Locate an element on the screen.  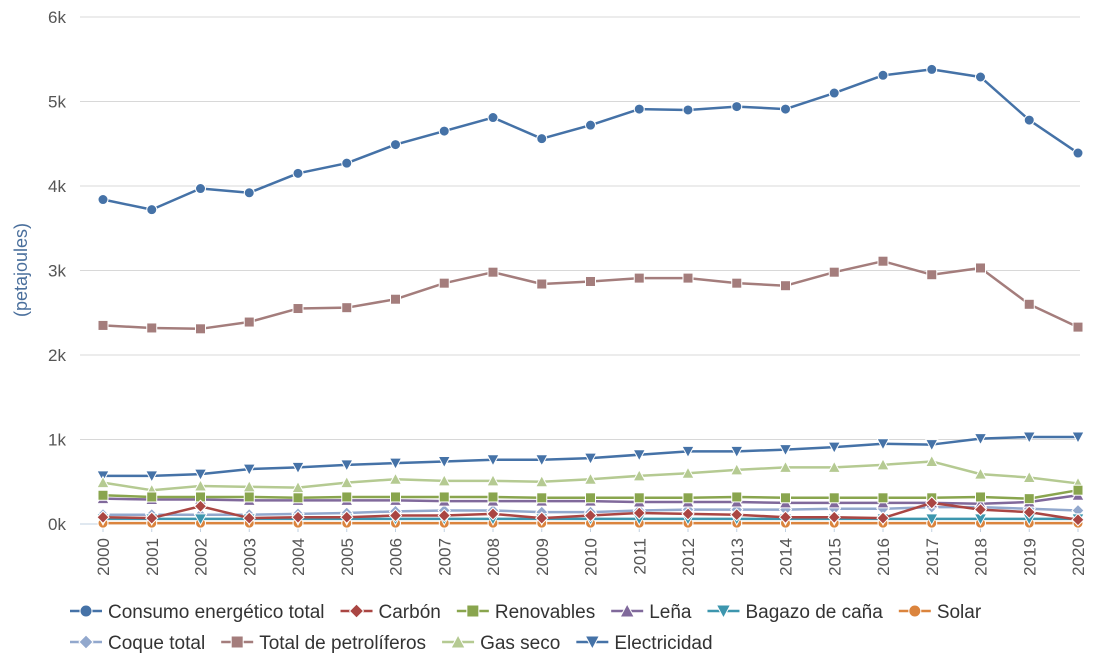
legend-item: Total de petrolíferos is located at coordinates (323, 643).